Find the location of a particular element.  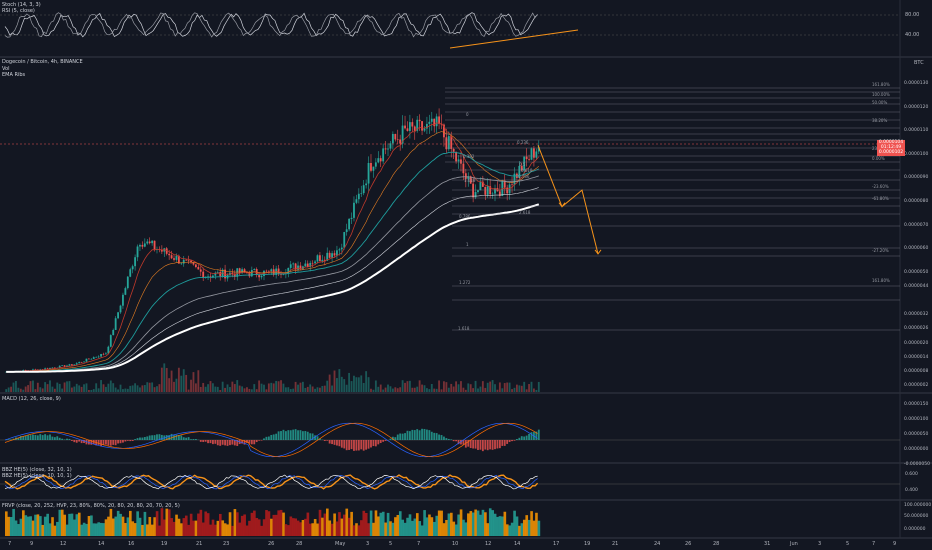

stoch-title: Stoch (14, 3, 3) is located at coordinates (21, 5).